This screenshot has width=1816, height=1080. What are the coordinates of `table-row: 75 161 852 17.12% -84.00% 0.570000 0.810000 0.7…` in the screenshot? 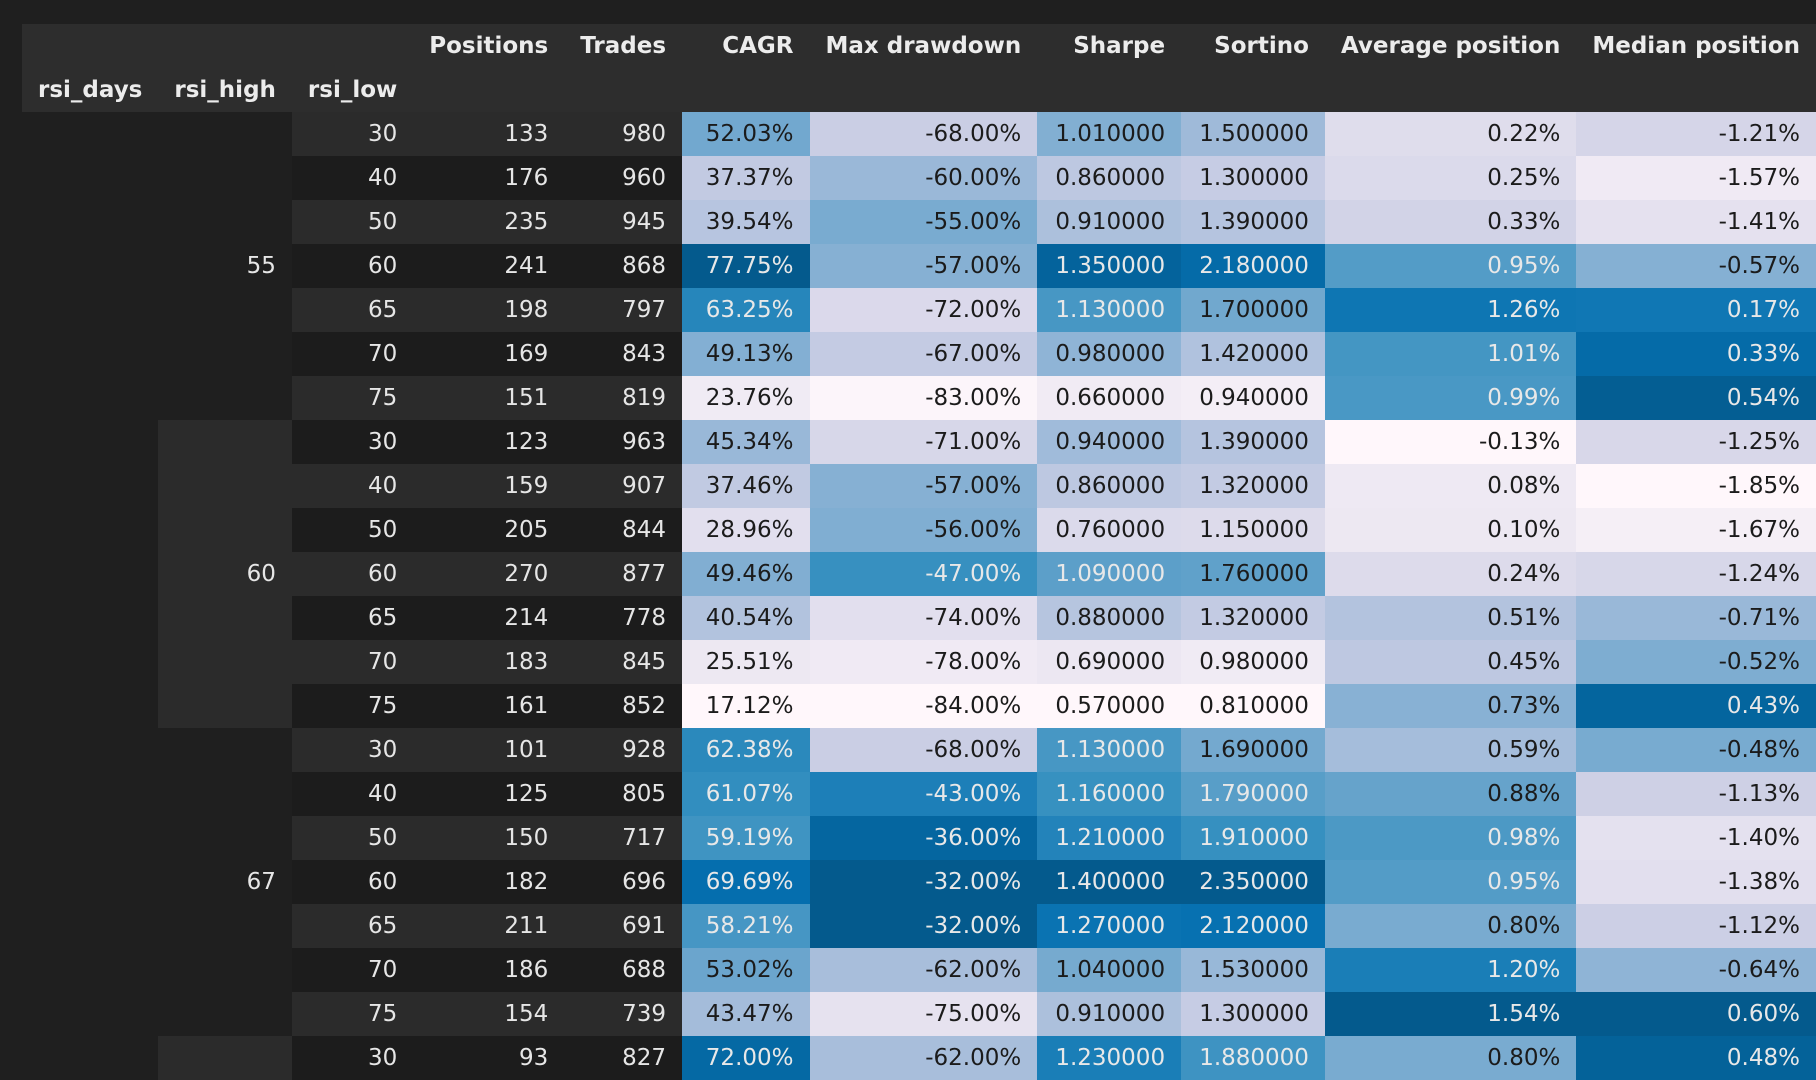 It's located at (919, 706).